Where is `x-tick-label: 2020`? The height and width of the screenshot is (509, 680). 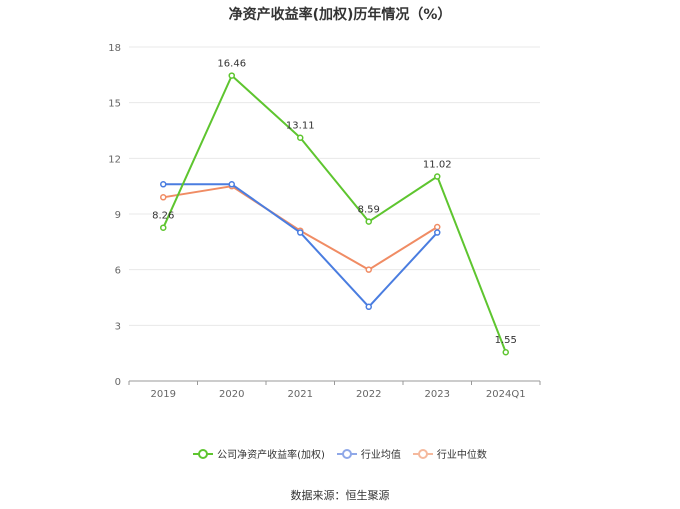
x-tick-label: 2020 is located at coordinates (231, 394).